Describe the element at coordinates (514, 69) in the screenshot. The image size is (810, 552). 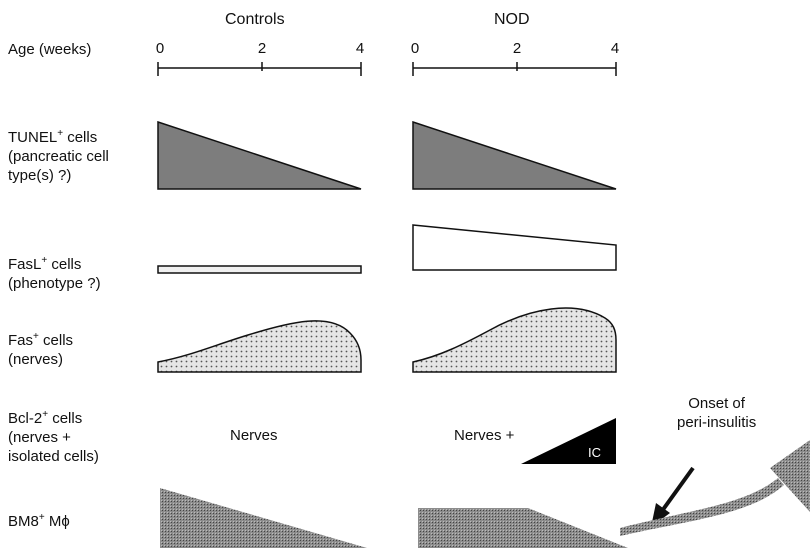
I see `nod-axis` at that location.